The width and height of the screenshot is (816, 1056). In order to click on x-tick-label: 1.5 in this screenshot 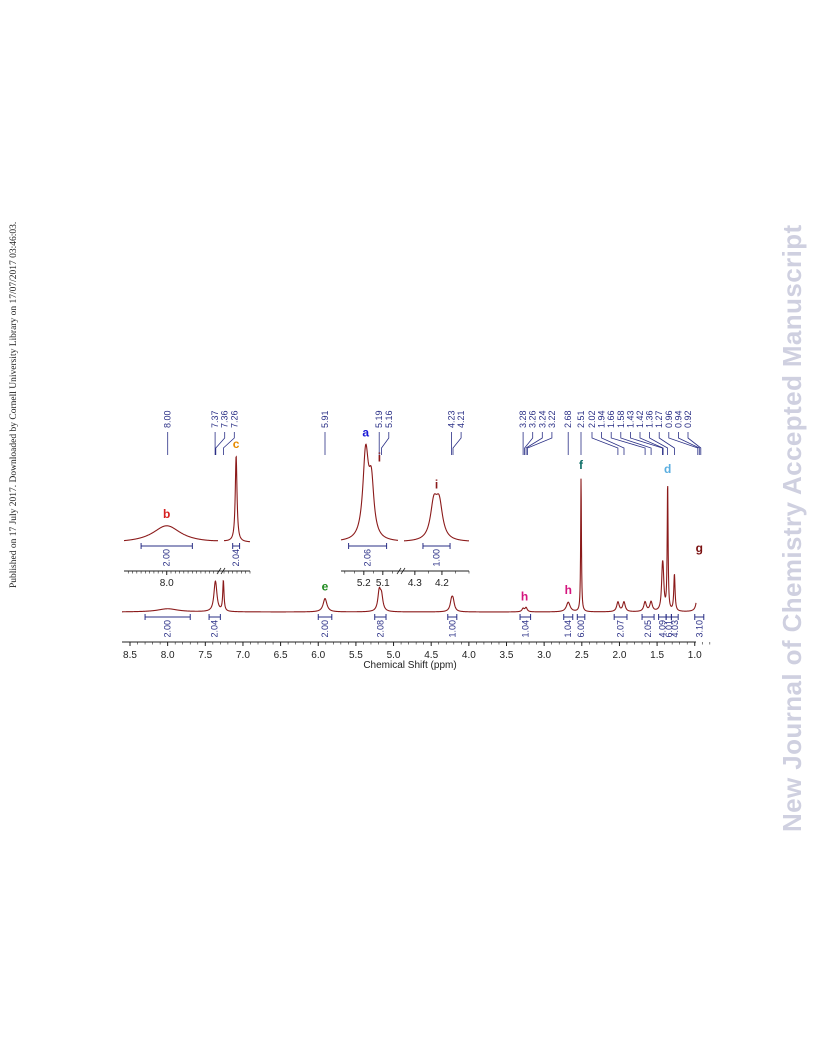, I will do `click(657, 655)`.